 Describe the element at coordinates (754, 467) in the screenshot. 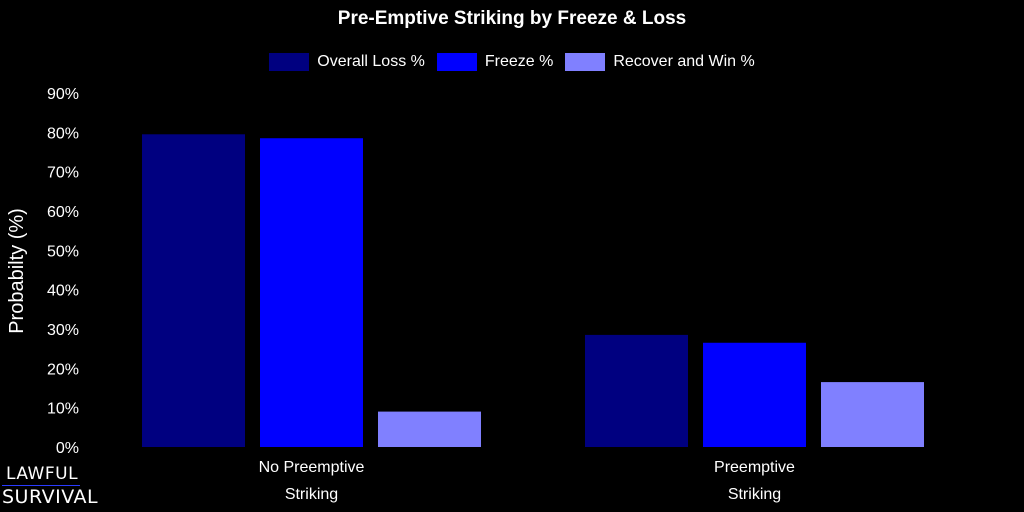

I see `x-tick-label: Preemptive` at that location.